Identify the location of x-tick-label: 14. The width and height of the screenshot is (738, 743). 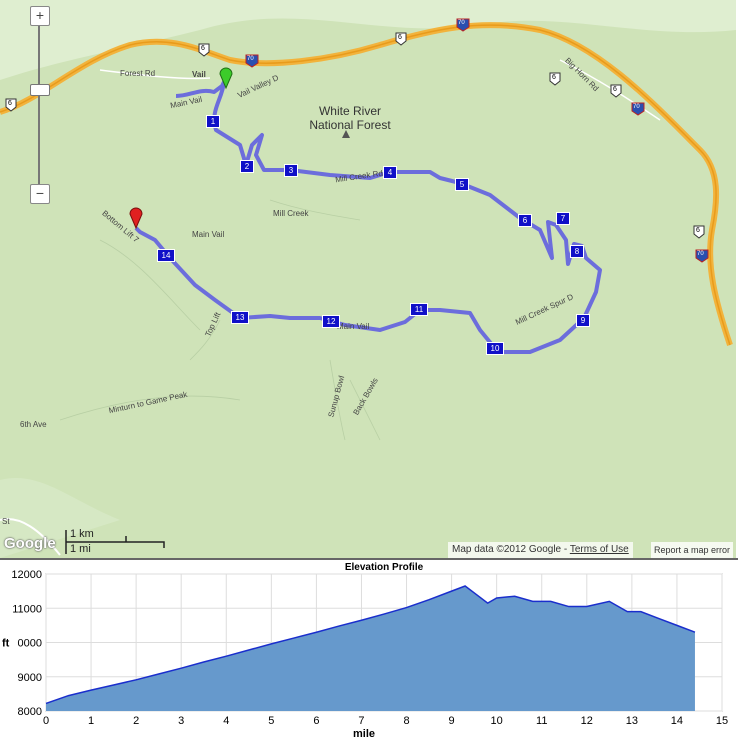
(677, 721).